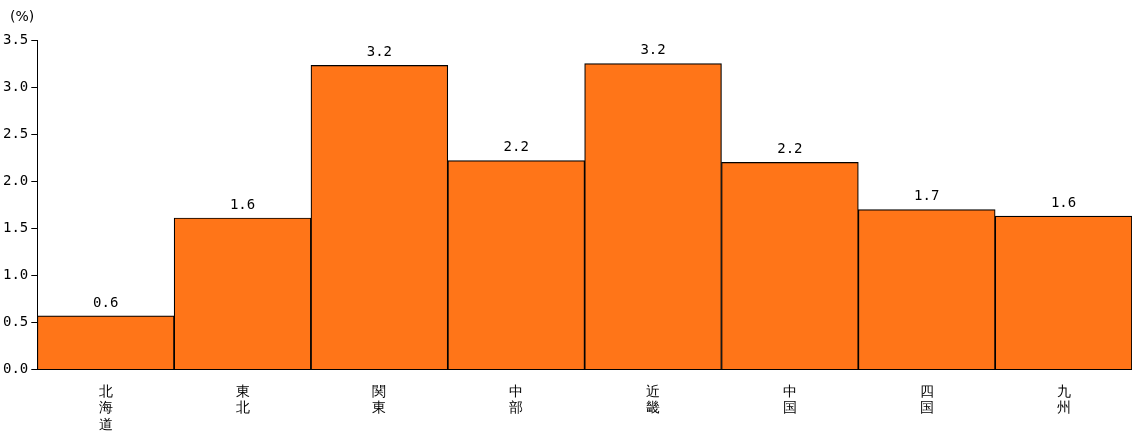 The width and height of the screenshot is (1132, 448). Describe the element at coordinates (516, 399) in the screenshot. I see `x-tick-label: 中部` at that location.